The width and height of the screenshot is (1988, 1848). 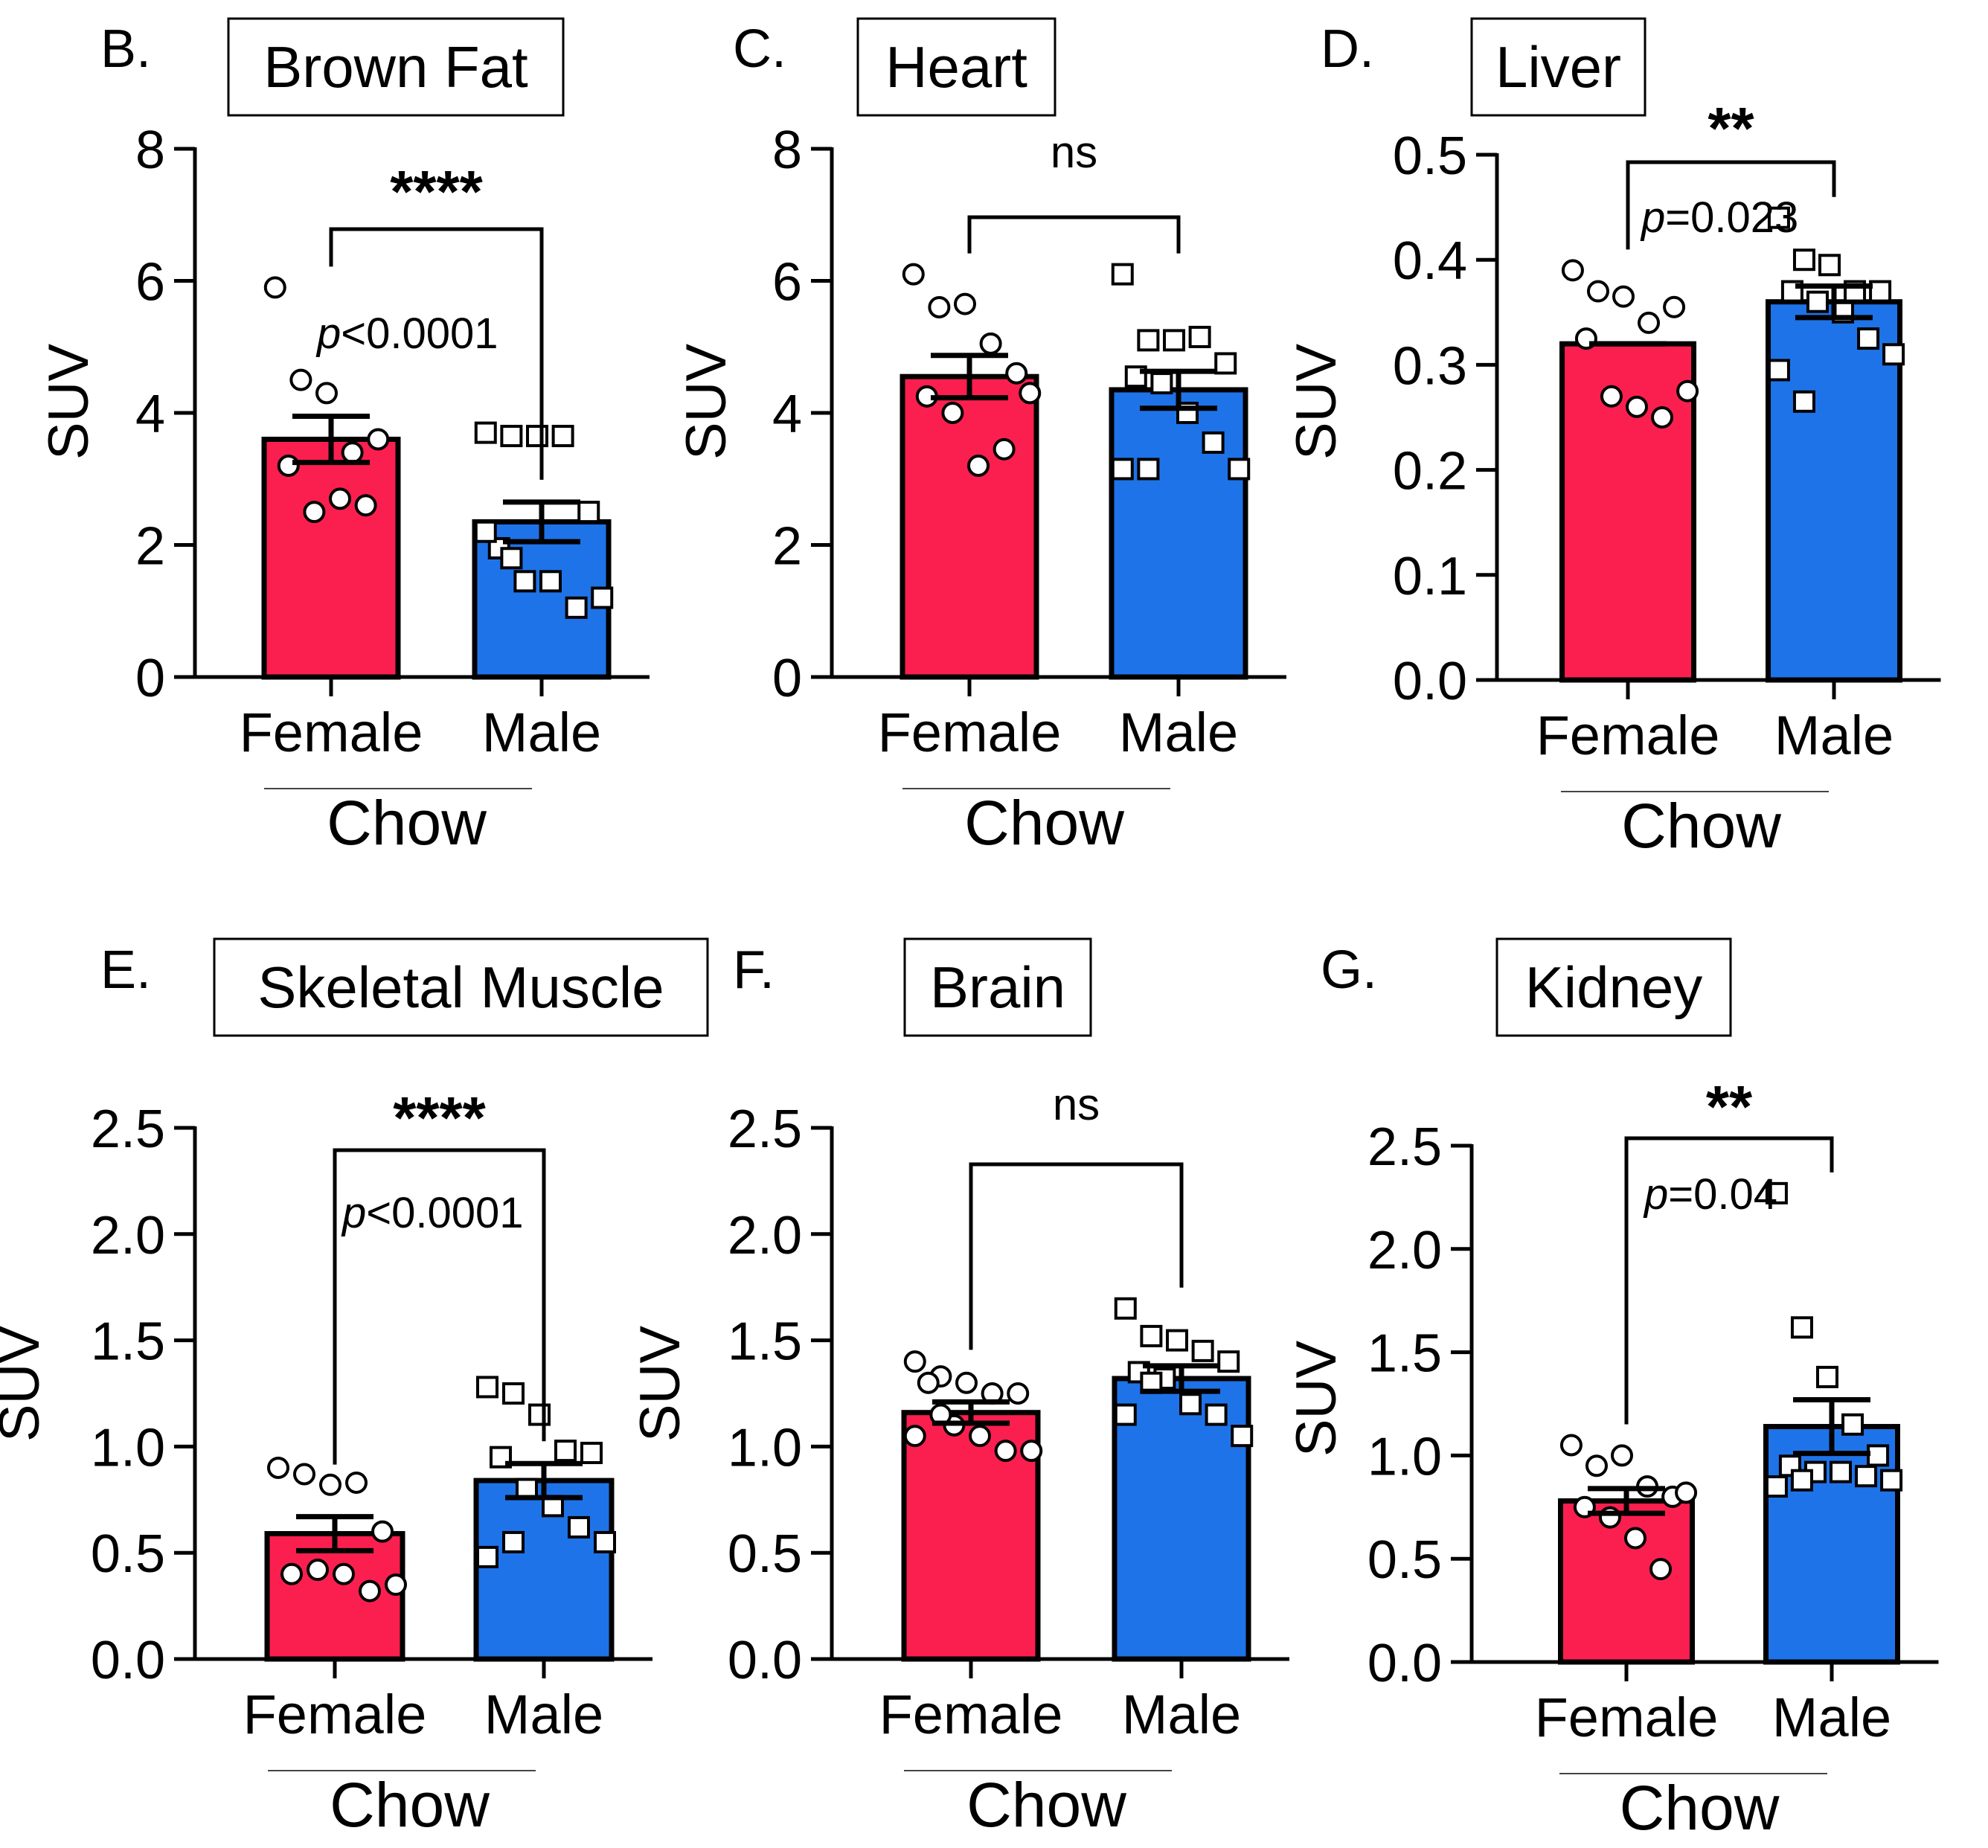 I want to click on panel-letter: C., so click(x=759, y=49).